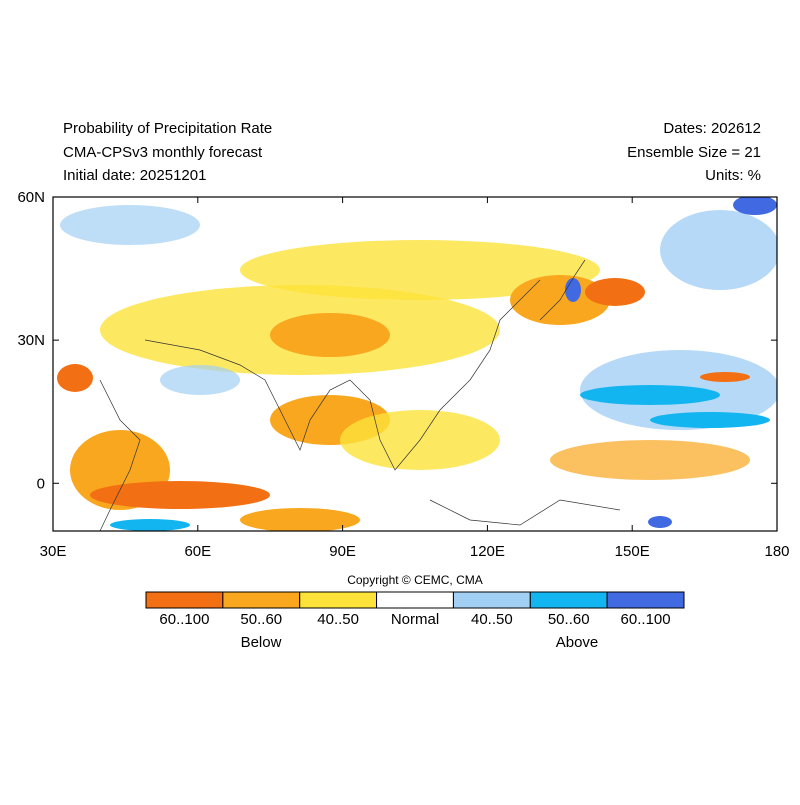 The image size is (800, 805). Describe the element at coordinates (712, 128) in the screenshot. I see `dates: Dates: 202612` at that location.